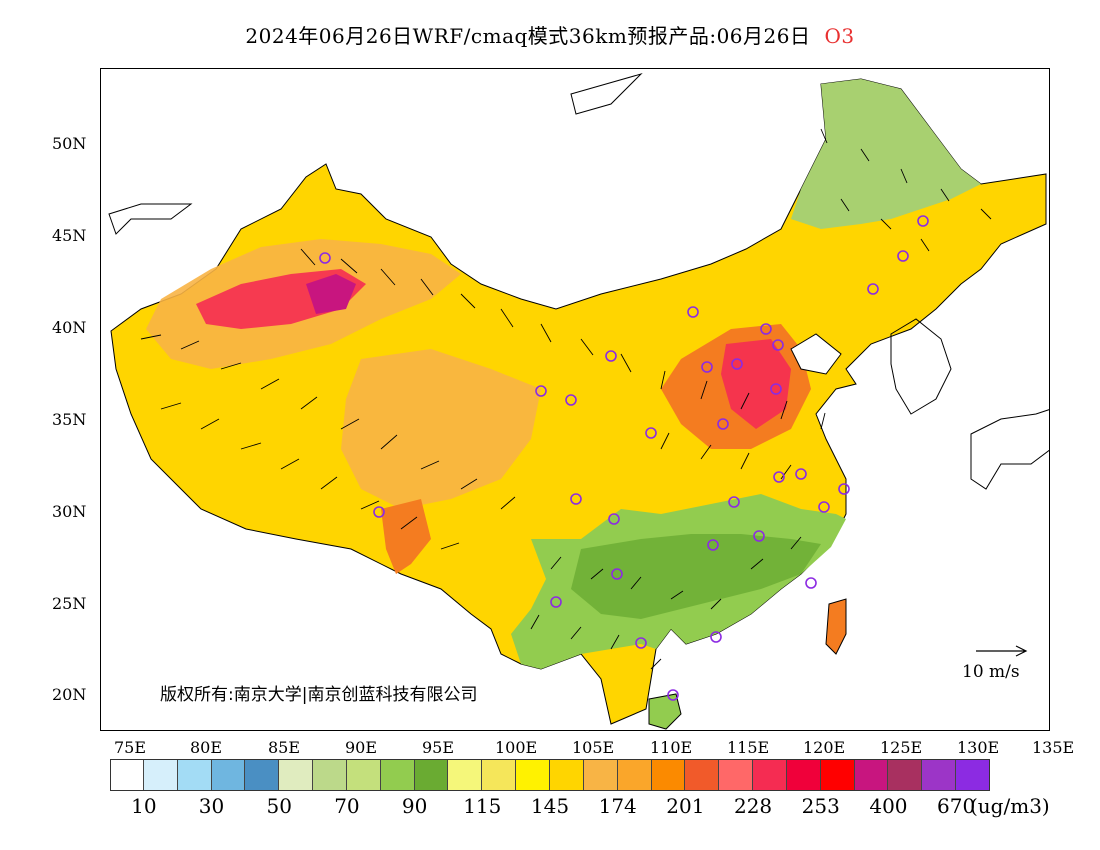 The image size is (1100, 850). I want to click on lon-label-125e: 125E, so click(901, 747).